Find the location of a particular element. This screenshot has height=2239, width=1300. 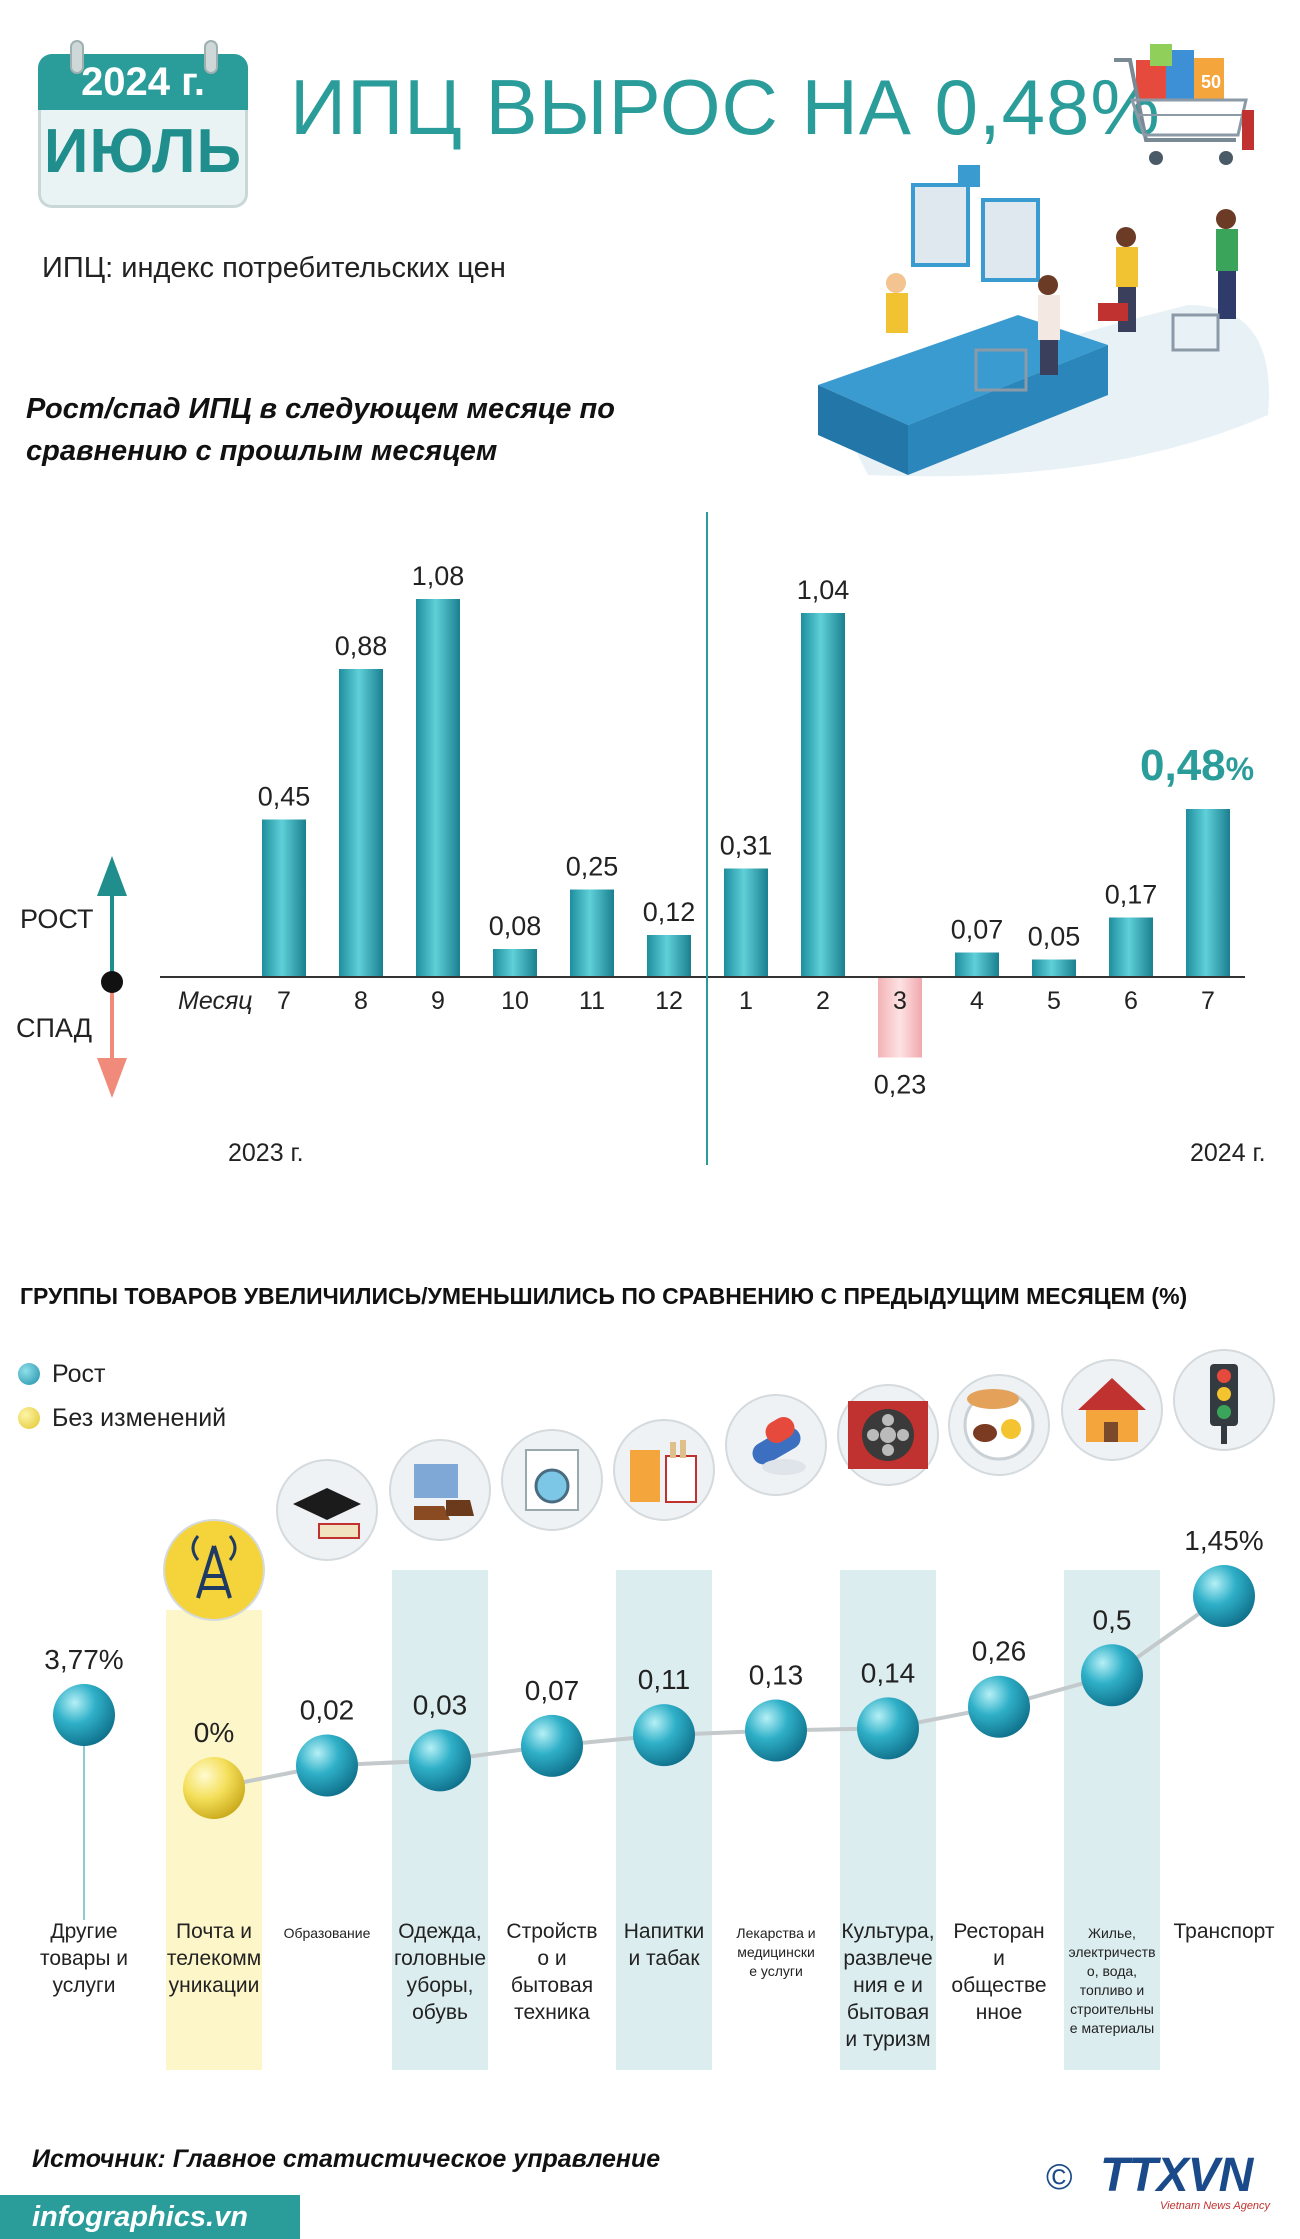

bar-month-8-2023 is located at coordinates (361, 823).